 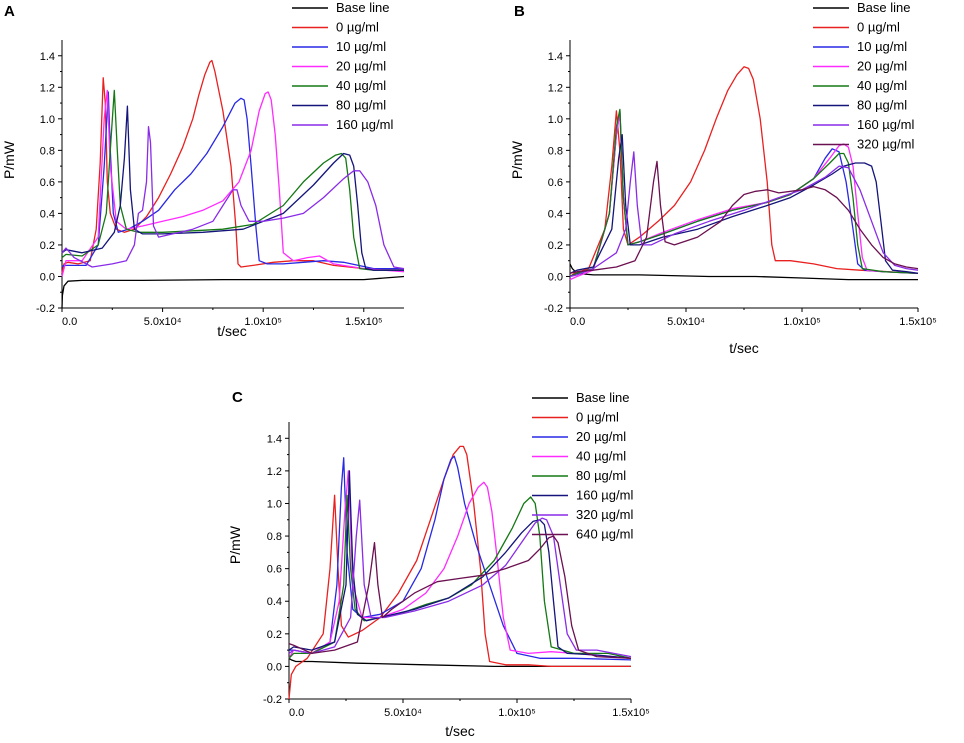 What do you see at coordinates (460, 731) in the screenshot?
I see `panel-c-x-axis-title: t/sec` at bounding box center [460, 731].